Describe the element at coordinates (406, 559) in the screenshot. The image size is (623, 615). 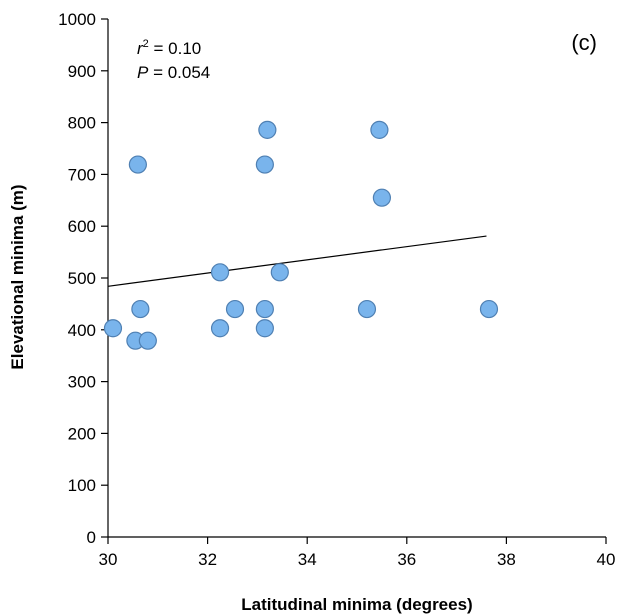
I see `x-tick-label: 36` at that location.